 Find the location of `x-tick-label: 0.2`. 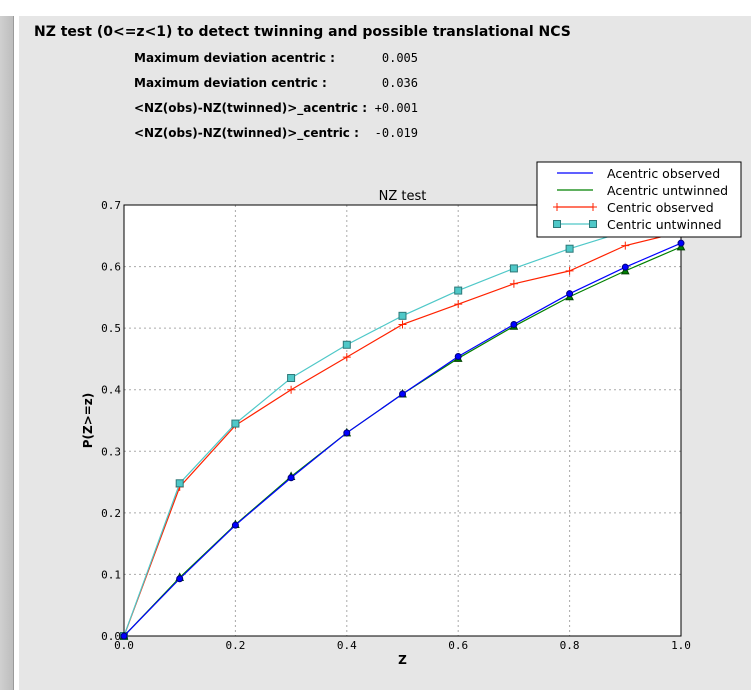

x-tick-label: 0.2 is located at coordinates (235, 645).